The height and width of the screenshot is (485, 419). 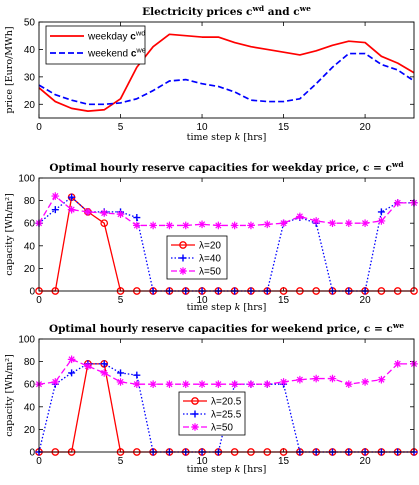 I want to click on title-superscript: wd, so click(x=257, y=8).